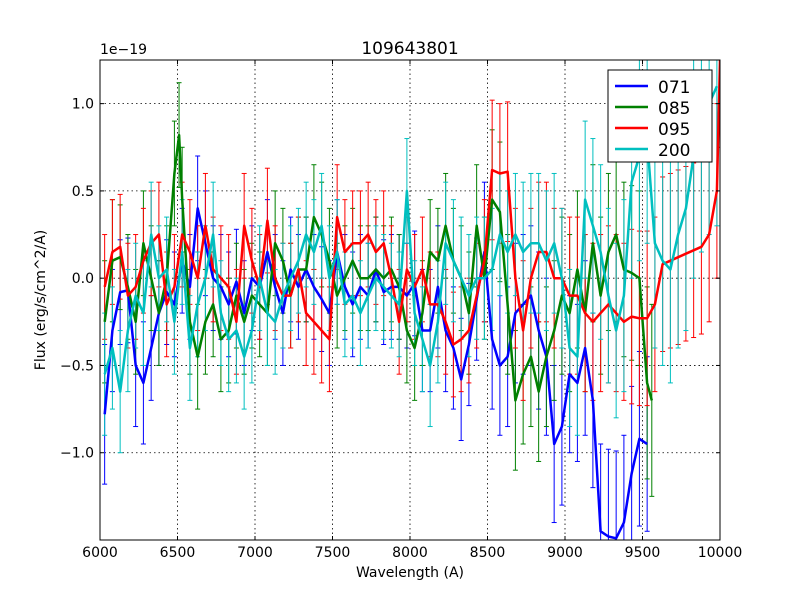 The width and height of the screenshot is (800, 600). I want to click on y-tick-label: 0.0, so click(83, 279).